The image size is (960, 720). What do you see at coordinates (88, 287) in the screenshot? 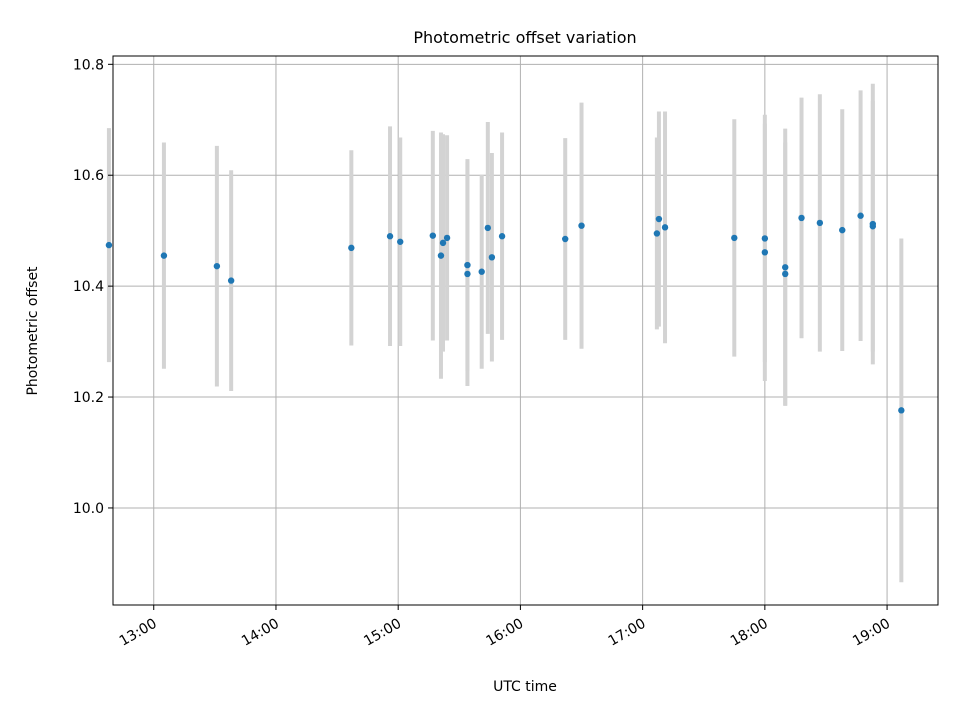
I see `y-tick-label: 10.4` at bounding box center [88, 287].